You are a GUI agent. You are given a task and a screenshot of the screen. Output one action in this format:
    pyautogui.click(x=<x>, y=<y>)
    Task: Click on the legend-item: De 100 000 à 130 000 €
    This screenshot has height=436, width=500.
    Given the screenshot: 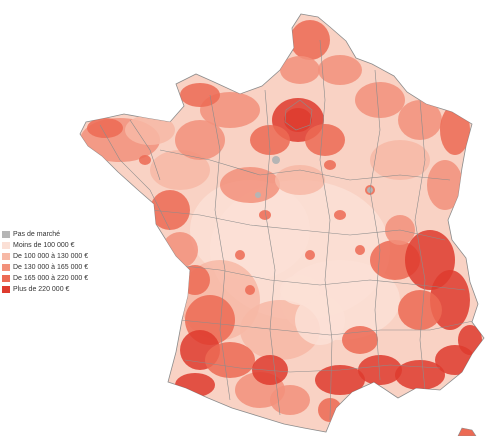 What is the action you would take?
    pyautogui.click(x=45, y=256)
    